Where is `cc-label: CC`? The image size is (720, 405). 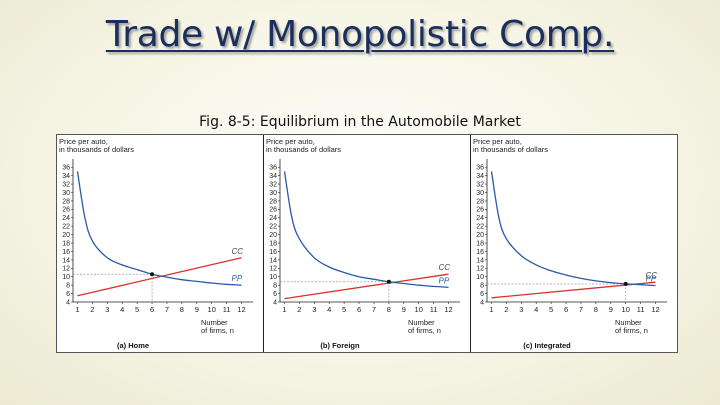 cc-label: CC is located at coordinates (652, 275).